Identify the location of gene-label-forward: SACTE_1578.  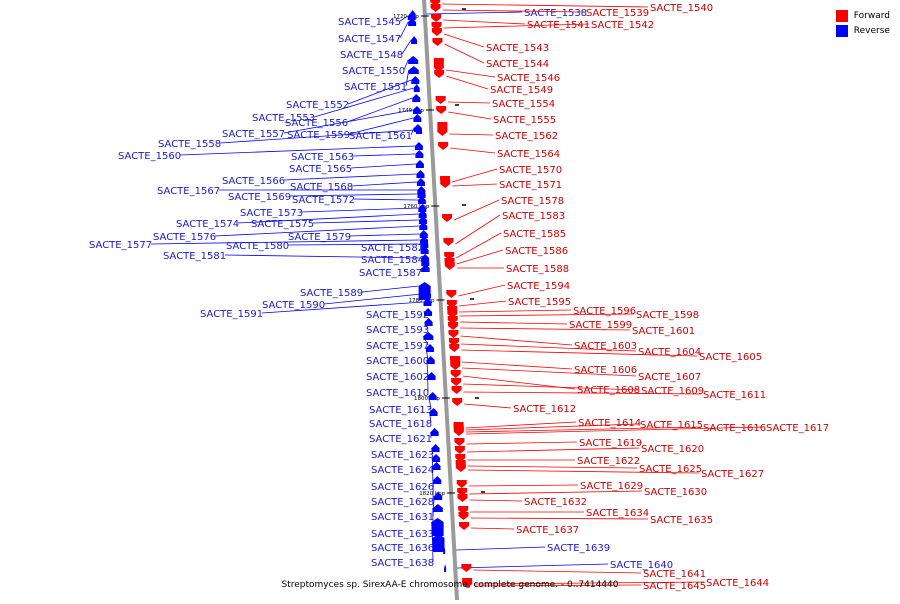
(532, 201).